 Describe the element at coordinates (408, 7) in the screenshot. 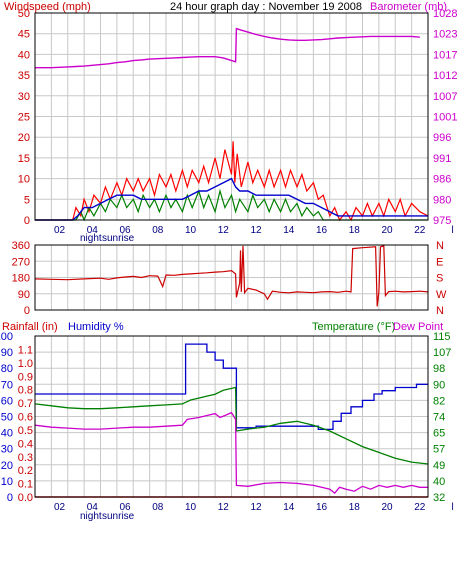

I see `barometer-axis-title: Barometer (mb)` at that location.